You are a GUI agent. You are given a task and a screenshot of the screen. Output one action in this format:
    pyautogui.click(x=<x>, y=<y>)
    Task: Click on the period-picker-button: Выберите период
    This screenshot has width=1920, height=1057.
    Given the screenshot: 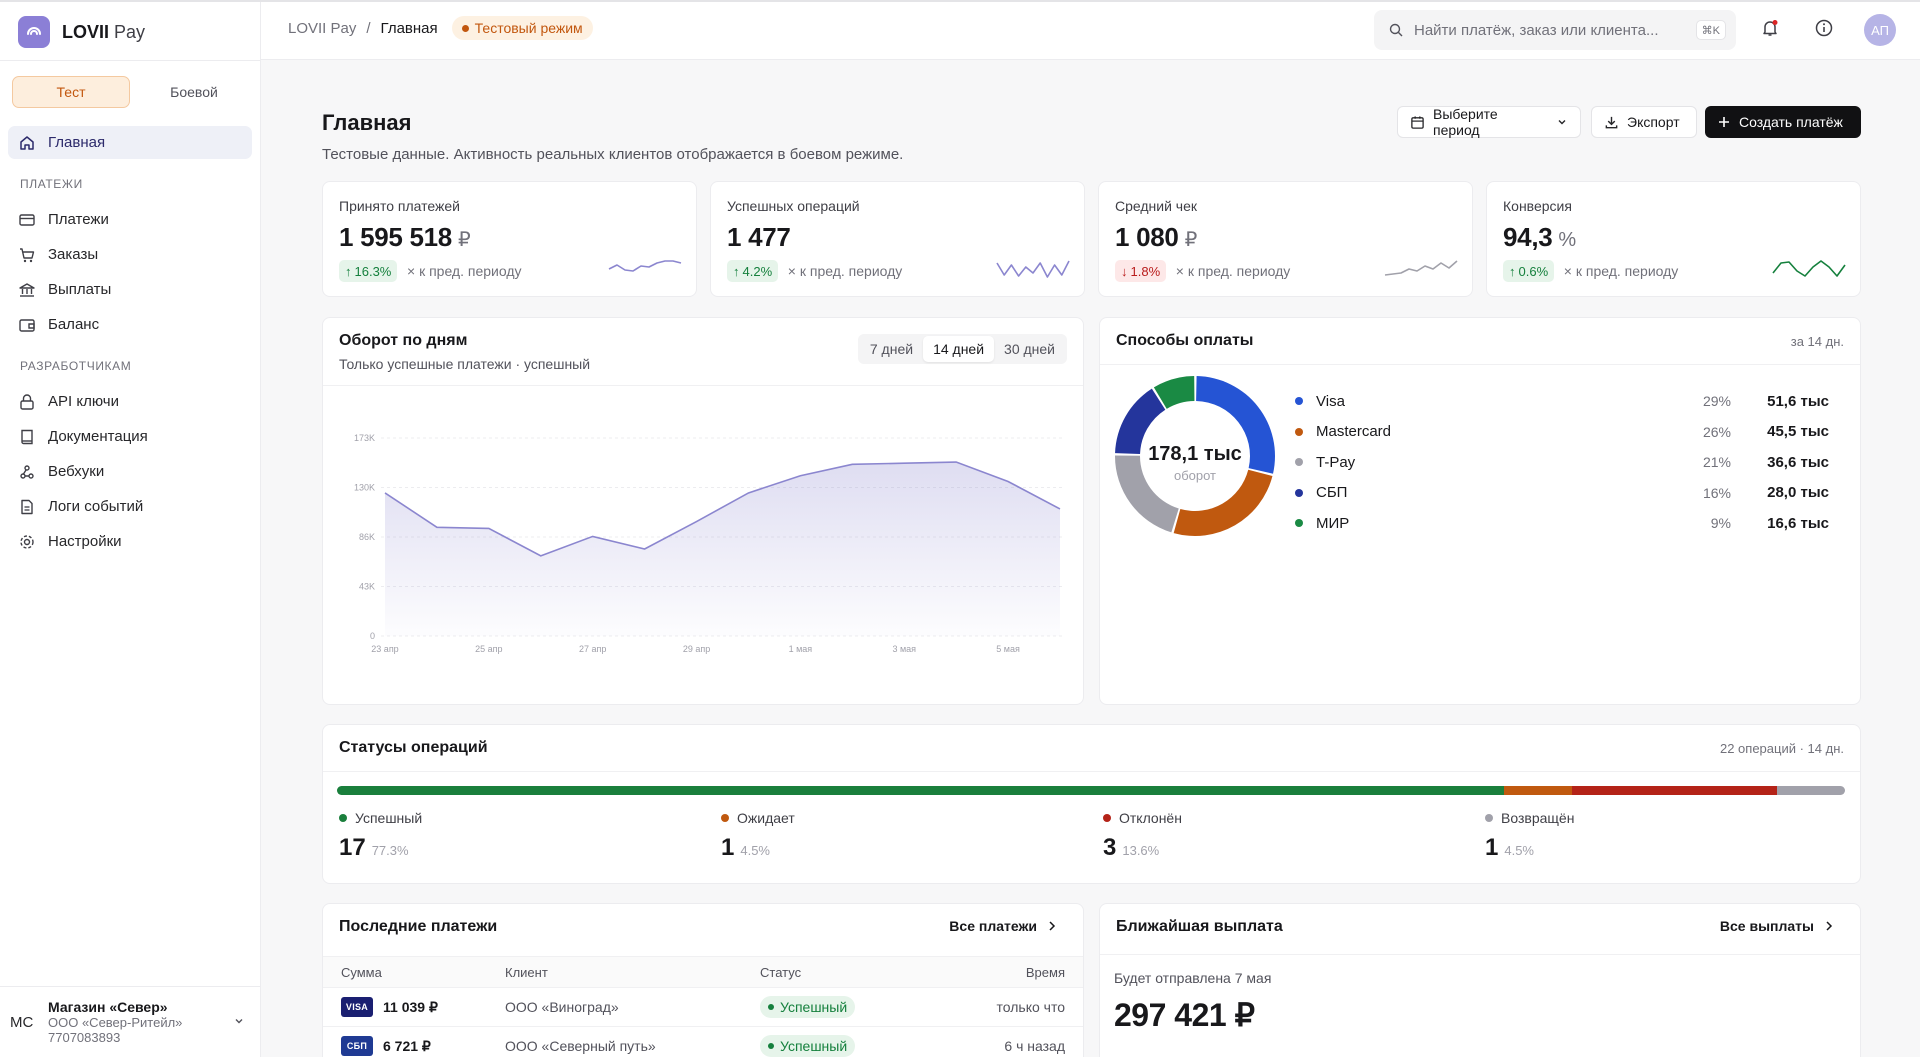 What is the action you would take?
    pyautogui.click(x=1489, y=122)
    